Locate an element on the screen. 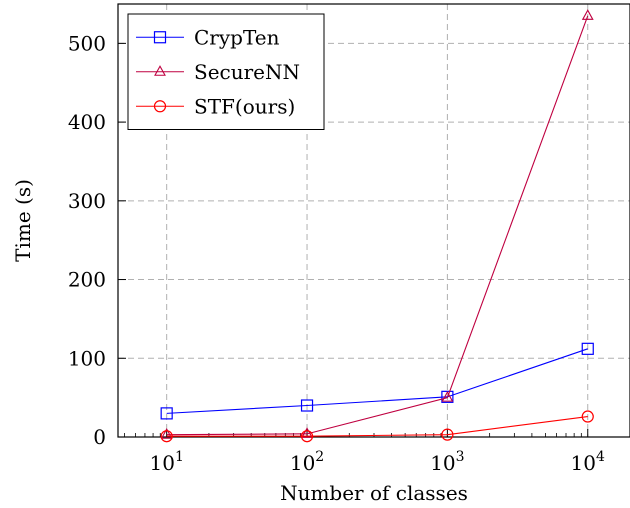 This screenshot has width=630, height=508. x-tick-label: 10³ is located at coordinates (447, 462).